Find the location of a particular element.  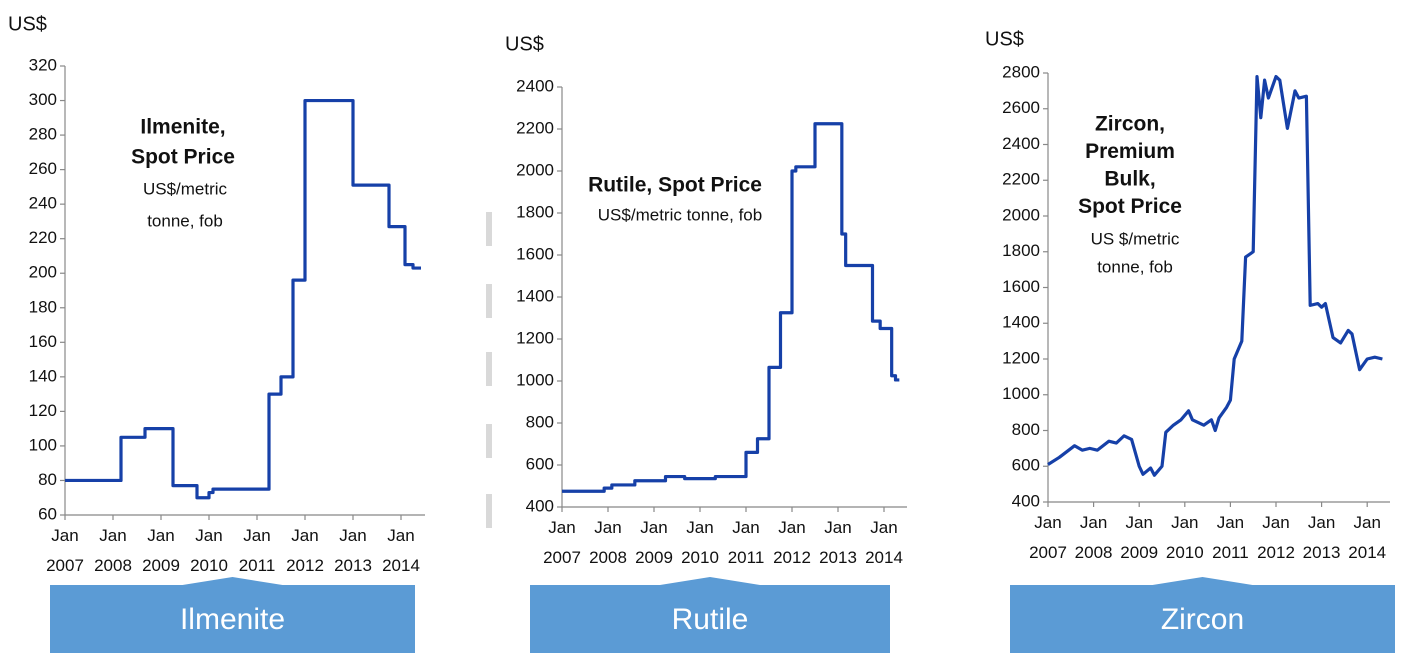

annotation-title: Zircon, is located at coordinates (1130, 124).